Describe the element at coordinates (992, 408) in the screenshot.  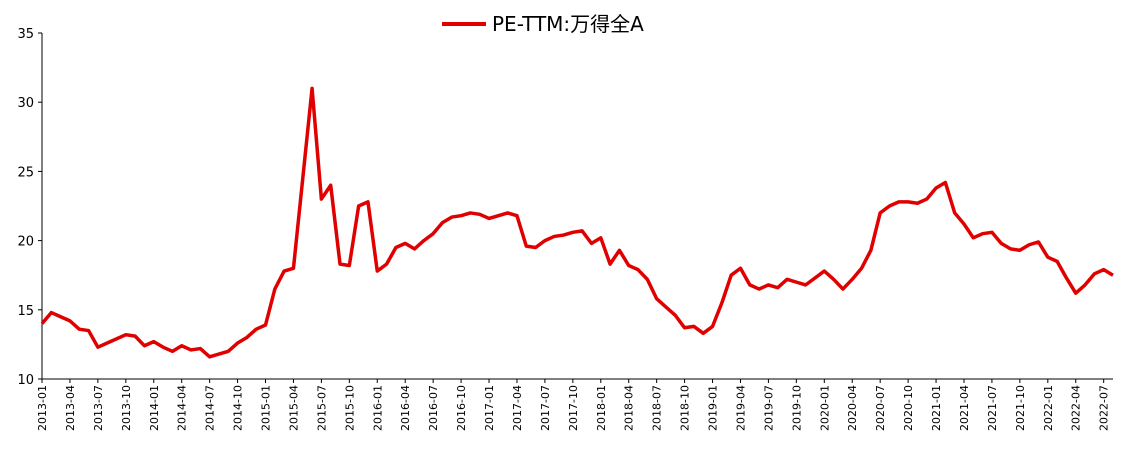
I see `x-tick-label: 2021-07` at that location.